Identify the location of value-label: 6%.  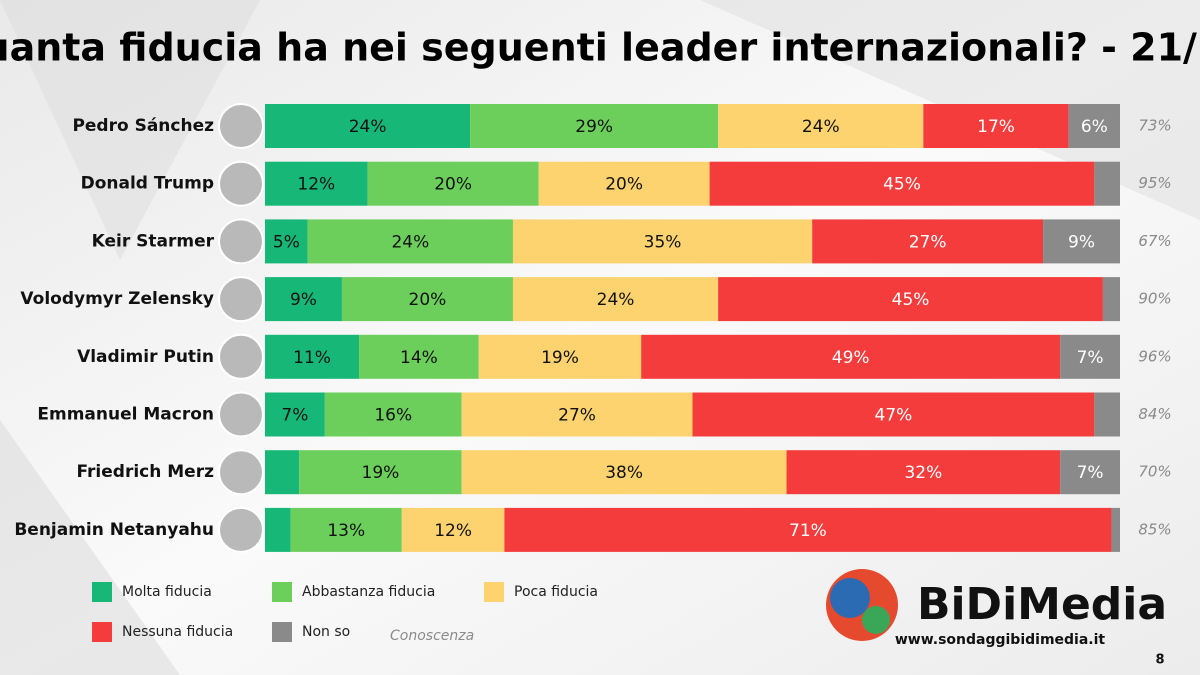
(1094, 127).